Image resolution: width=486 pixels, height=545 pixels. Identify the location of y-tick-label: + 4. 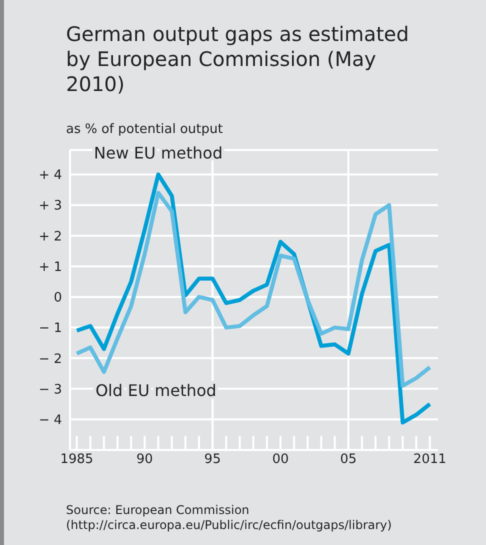
(50, 176).